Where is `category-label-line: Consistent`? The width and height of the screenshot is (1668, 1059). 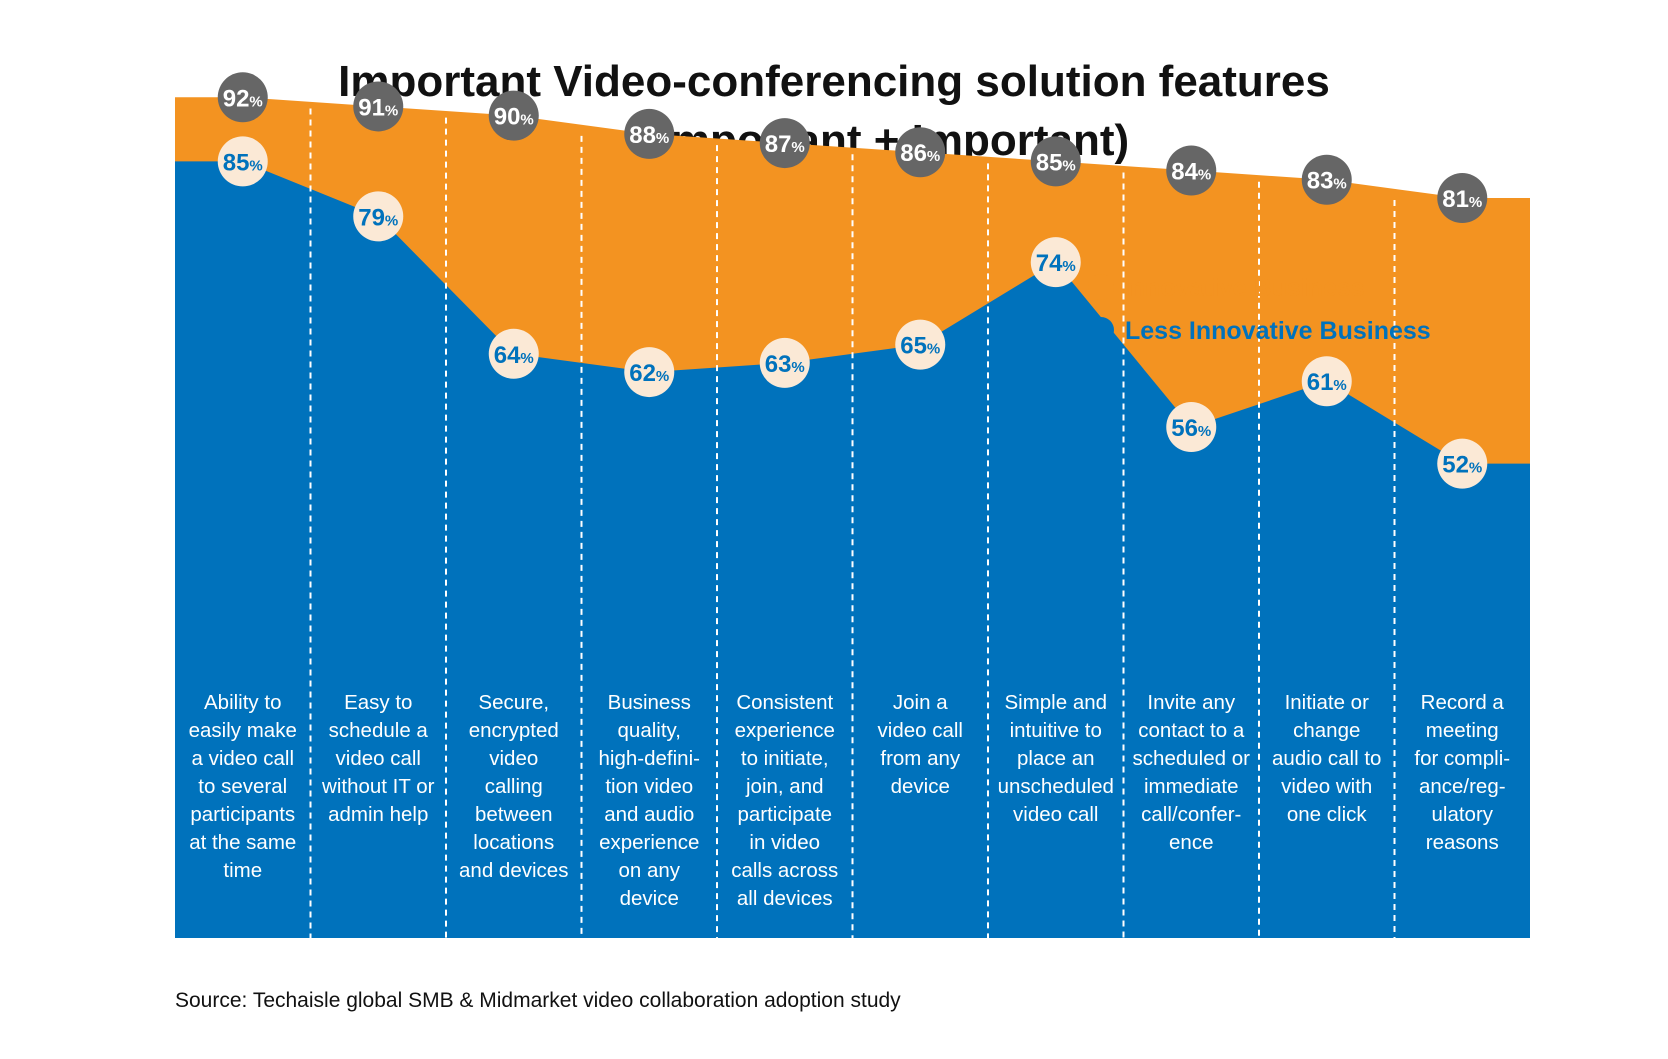 category-label-line: Consistent is located at coordinates (784, 702).